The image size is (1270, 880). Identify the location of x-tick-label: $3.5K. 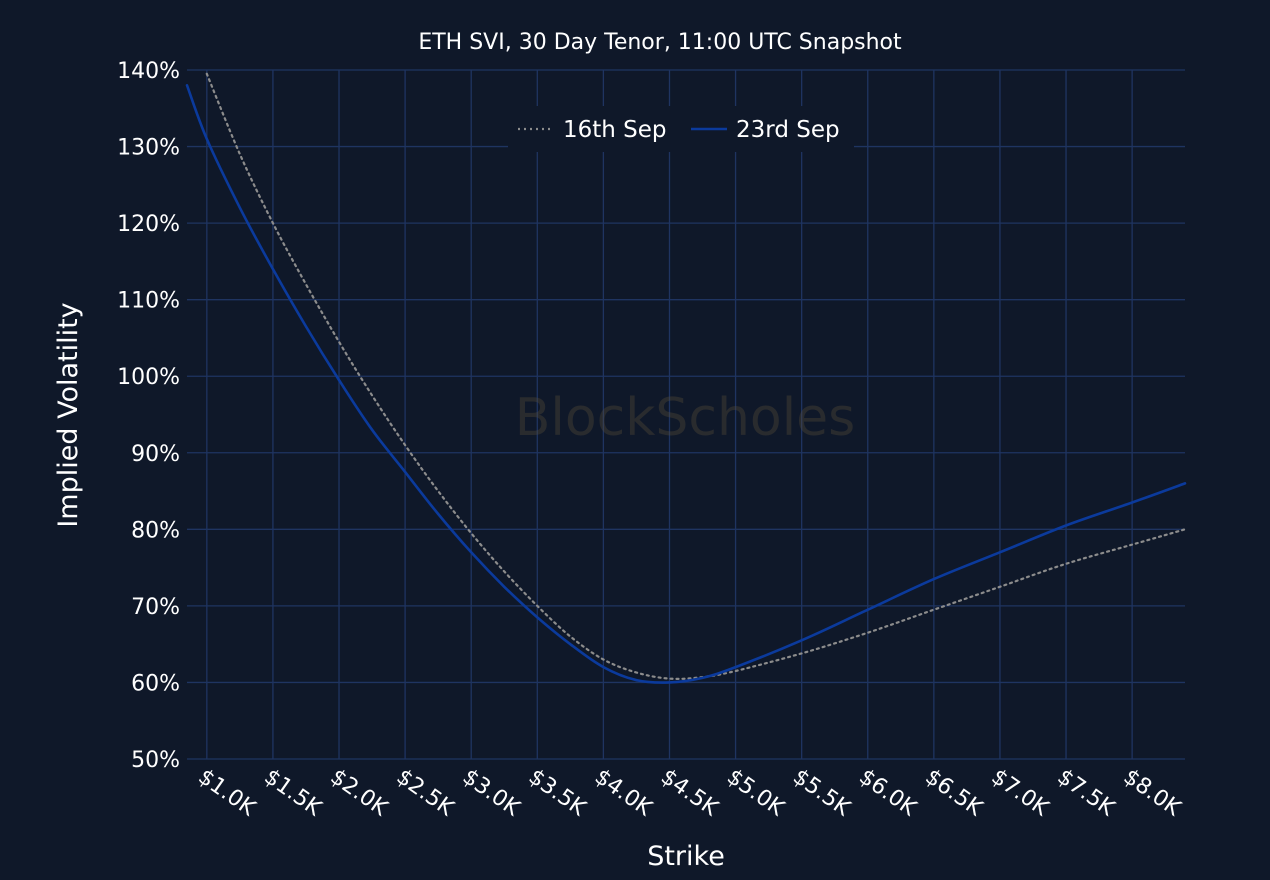
(557, 792).